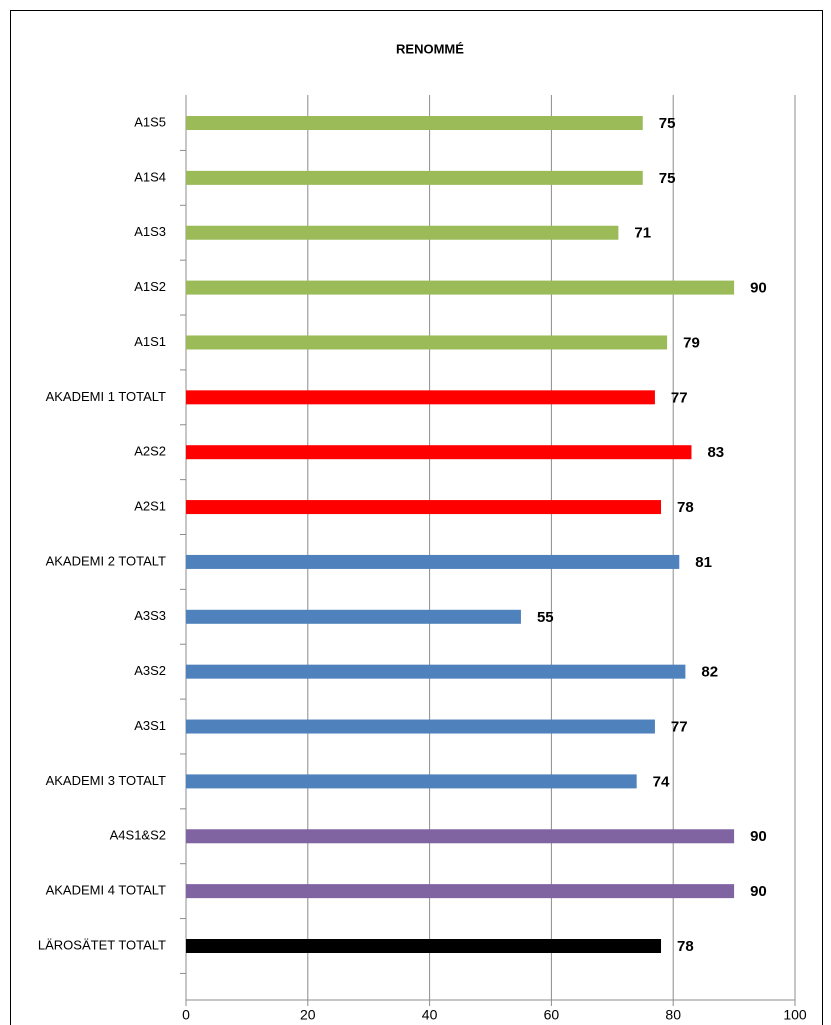 The image size is (831, 1025). Describe the element at coordinates (186, 1015) in the screenshot. I see `x-tick-label: 0` at that location.